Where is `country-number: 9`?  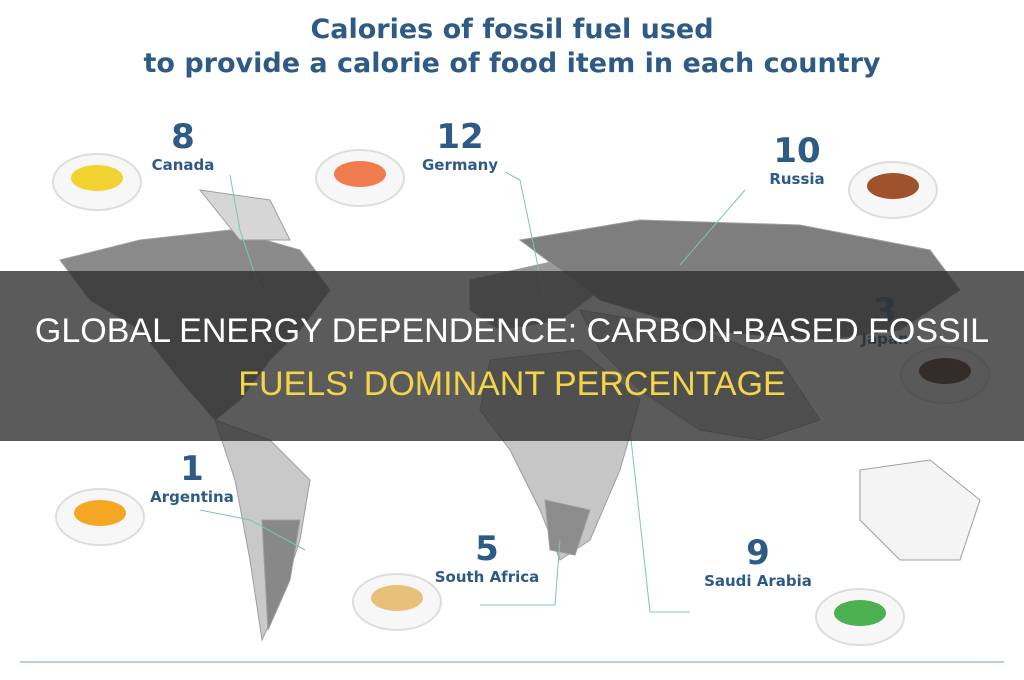
country-number: 9 is located at coordinates (758, 553).